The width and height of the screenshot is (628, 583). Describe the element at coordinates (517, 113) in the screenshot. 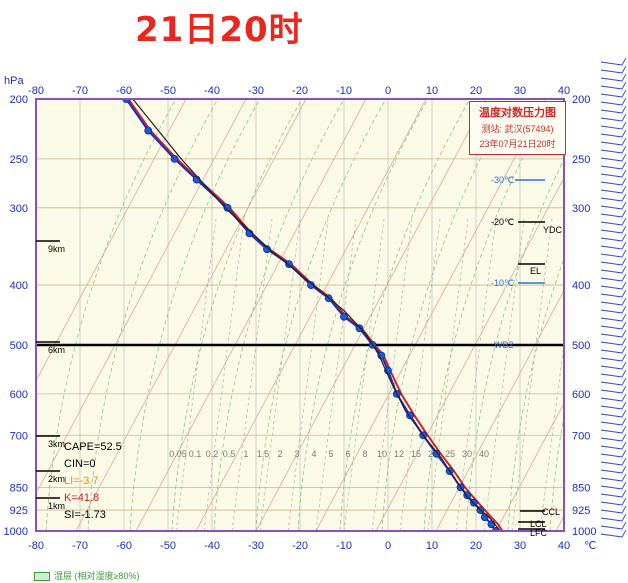

I see `info-heading: 温度对数压力图` at that location.